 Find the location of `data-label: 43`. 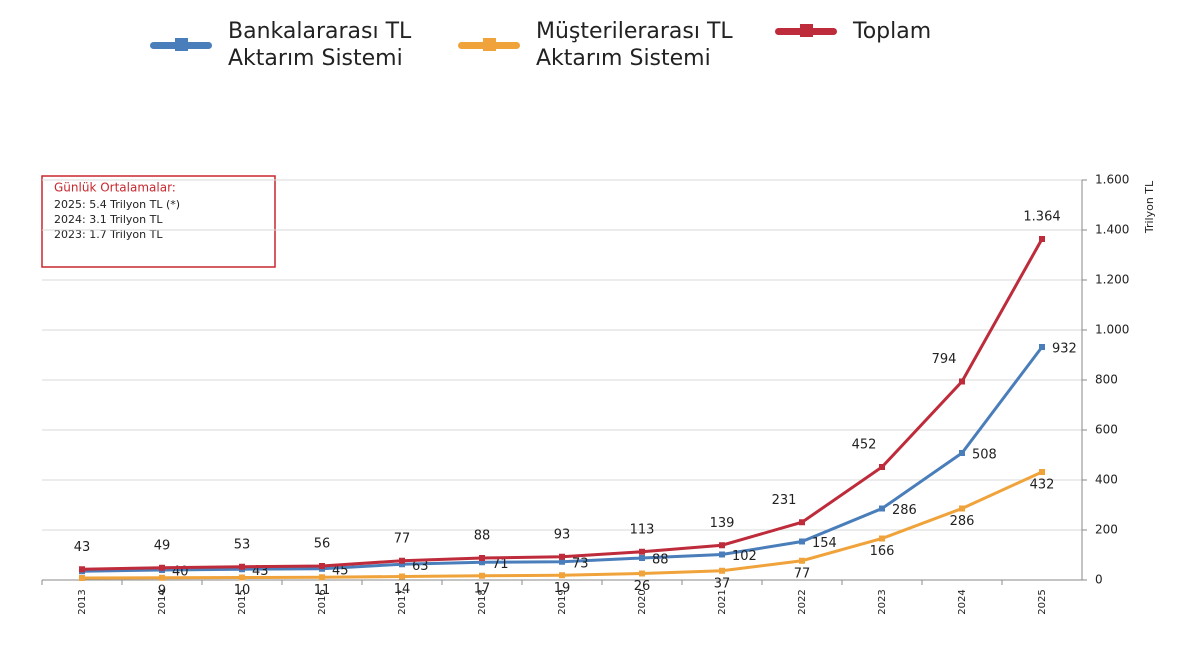

data-label: 43 is located at coordinates (82, 547).